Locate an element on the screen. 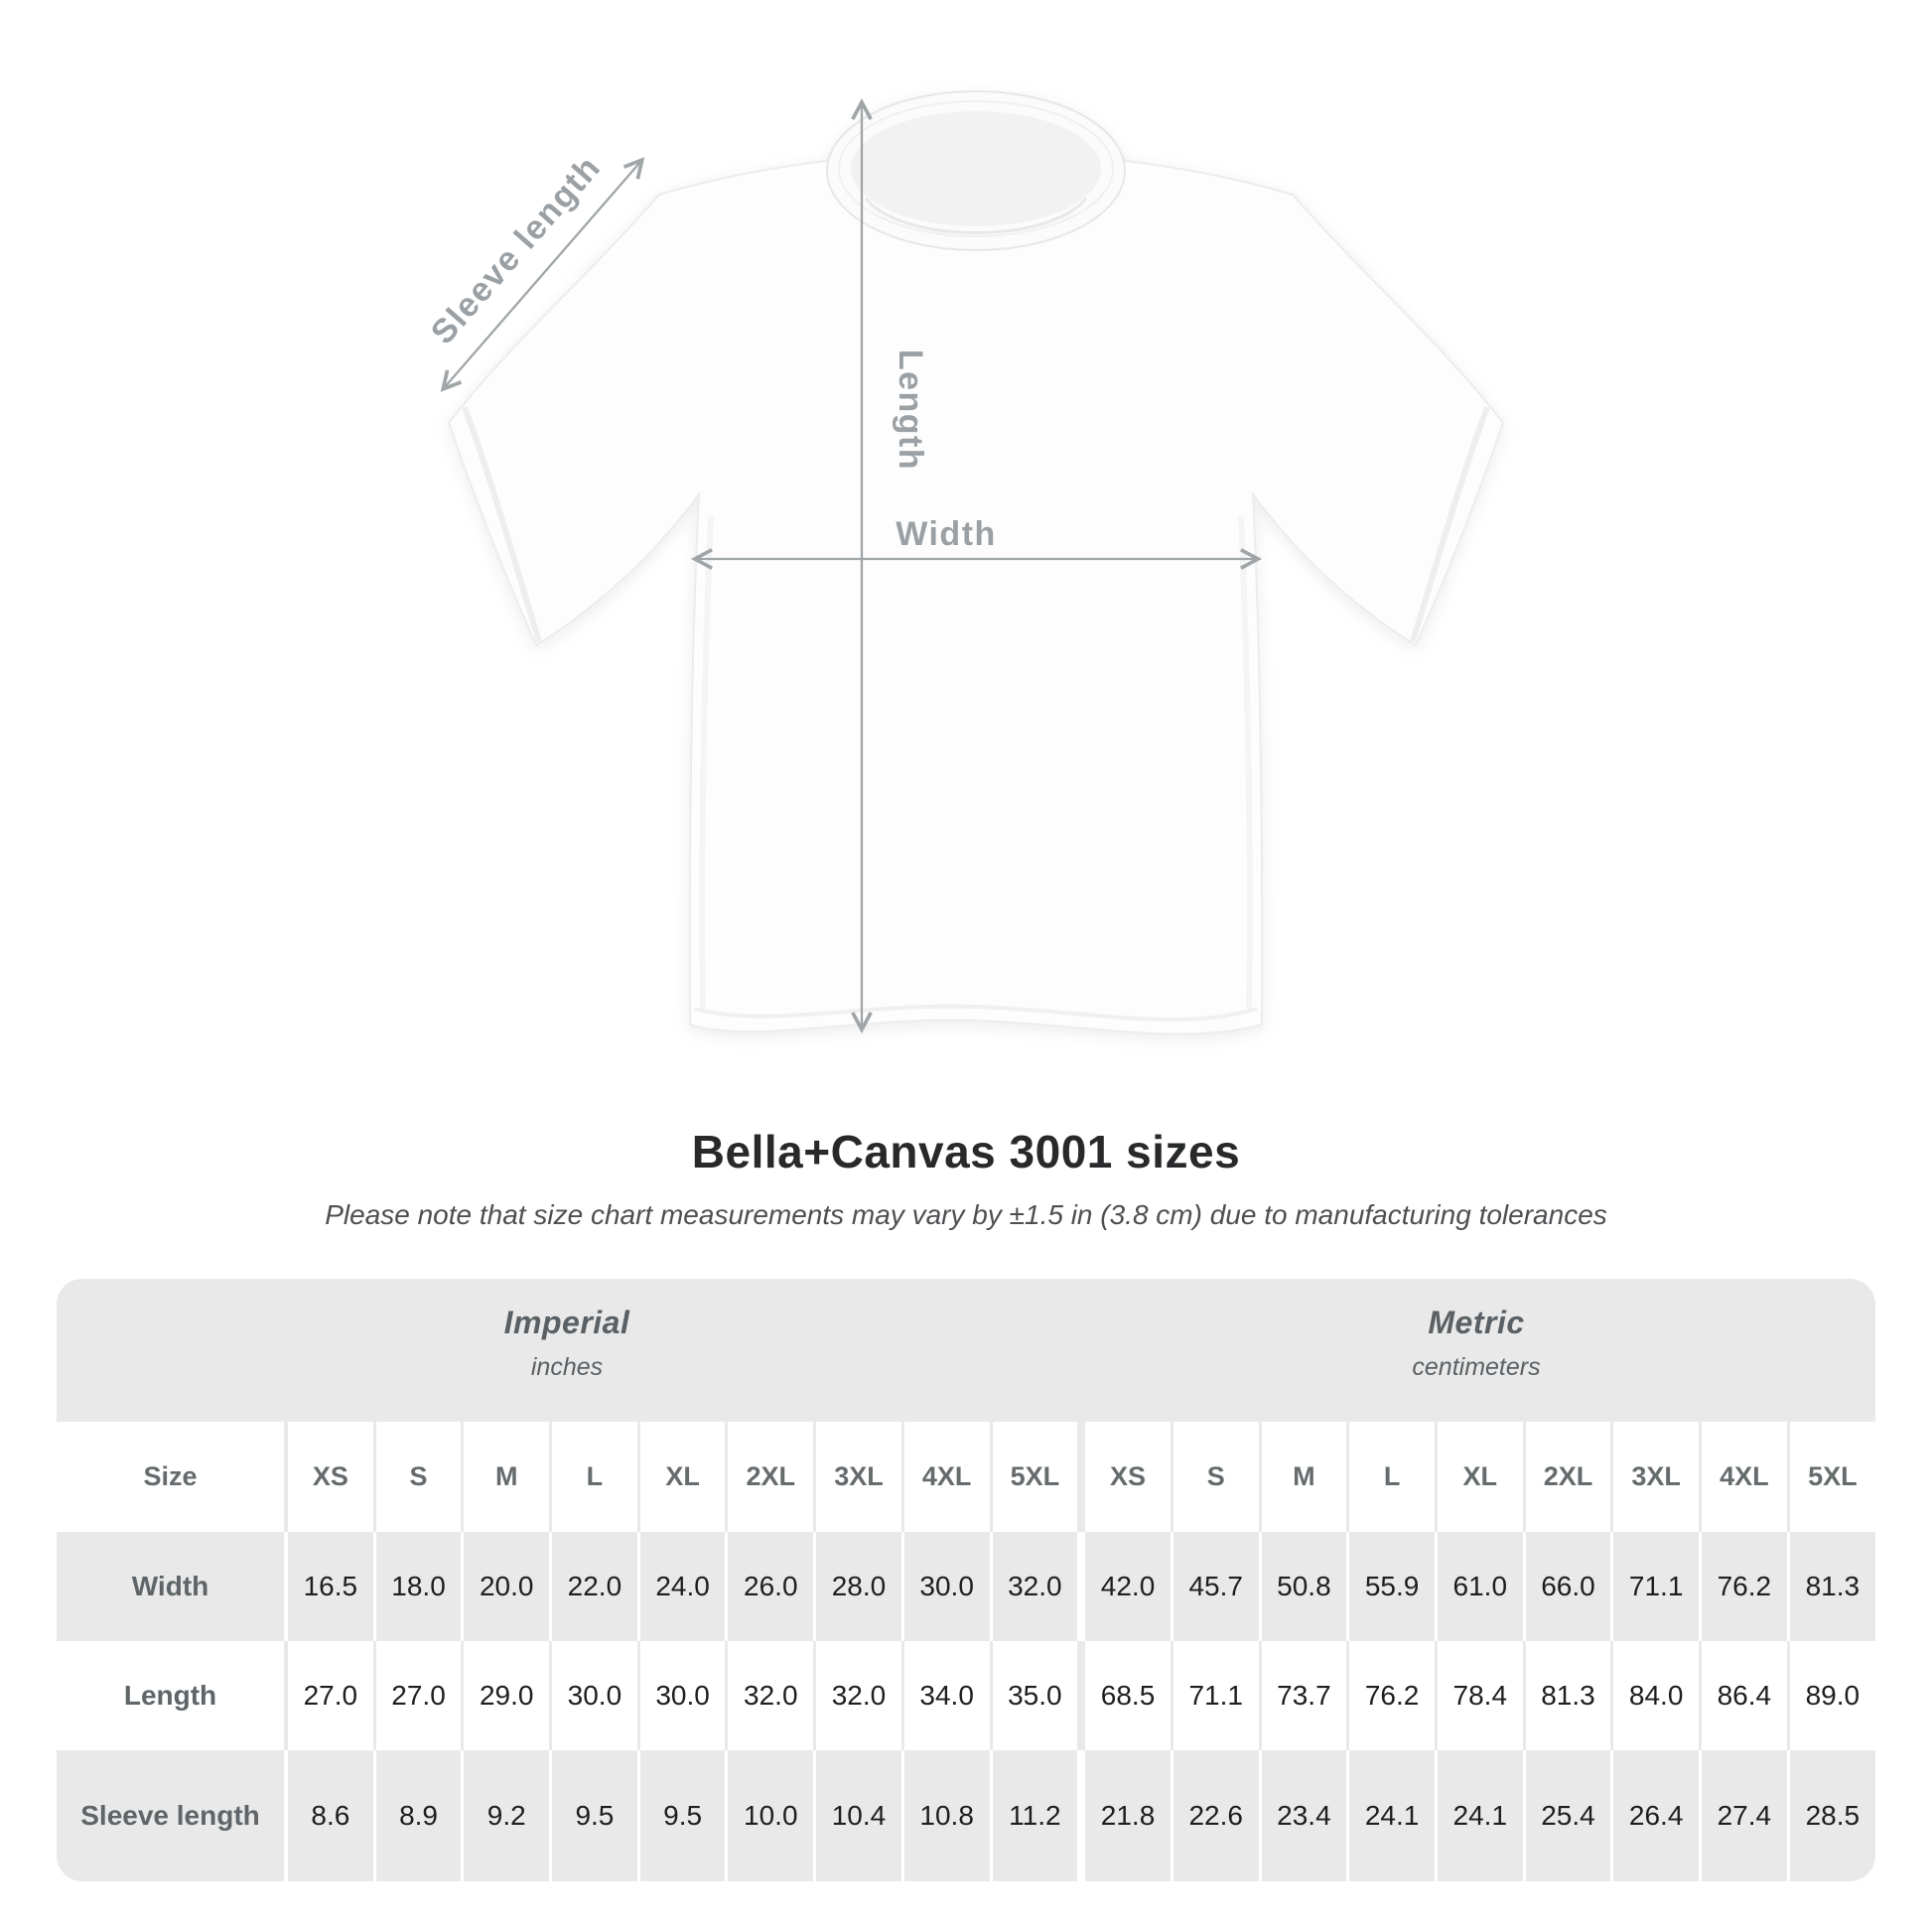 Image resolution: width=1932 pixels, height=1932 pixels. value-cell: 66.0 is located at coordinates (1568, 1587).